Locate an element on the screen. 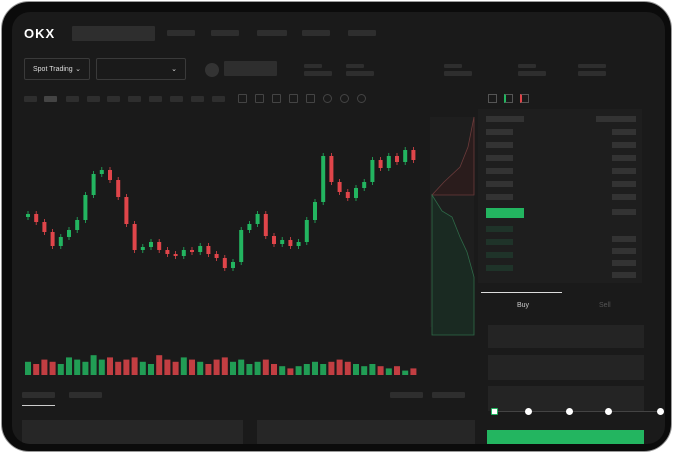 This screenshot has height=453, width=673. chart-type-icon is located at coordinates (242, 98).